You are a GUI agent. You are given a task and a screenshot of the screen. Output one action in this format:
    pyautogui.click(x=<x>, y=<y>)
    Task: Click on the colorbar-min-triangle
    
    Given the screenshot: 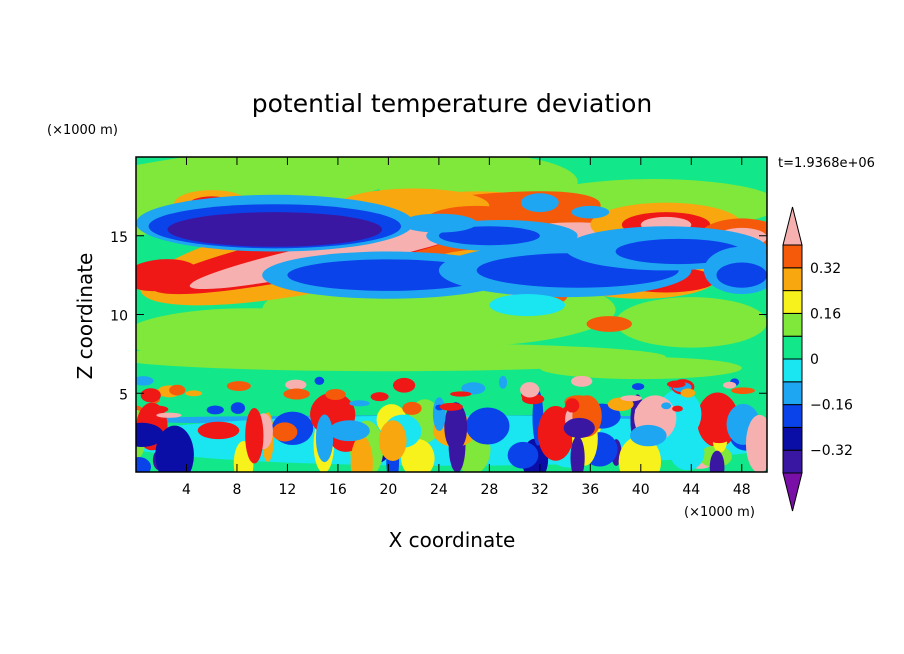 What is the action you would take?
    pyautogui.click(x=792, y=492)
    